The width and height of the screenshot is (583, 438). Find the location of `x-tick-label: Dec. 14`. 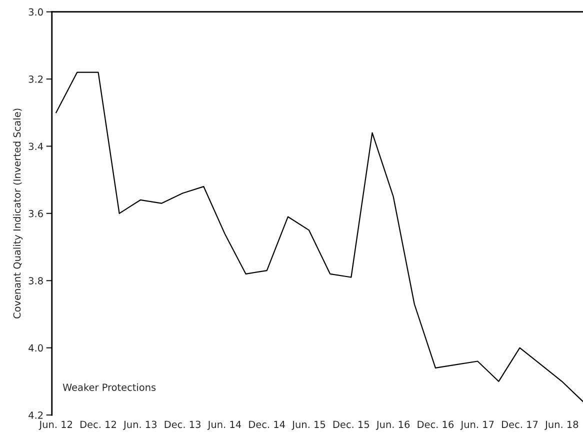

x-tick-label: Dec. 14 is located at coordinates (267, 424).